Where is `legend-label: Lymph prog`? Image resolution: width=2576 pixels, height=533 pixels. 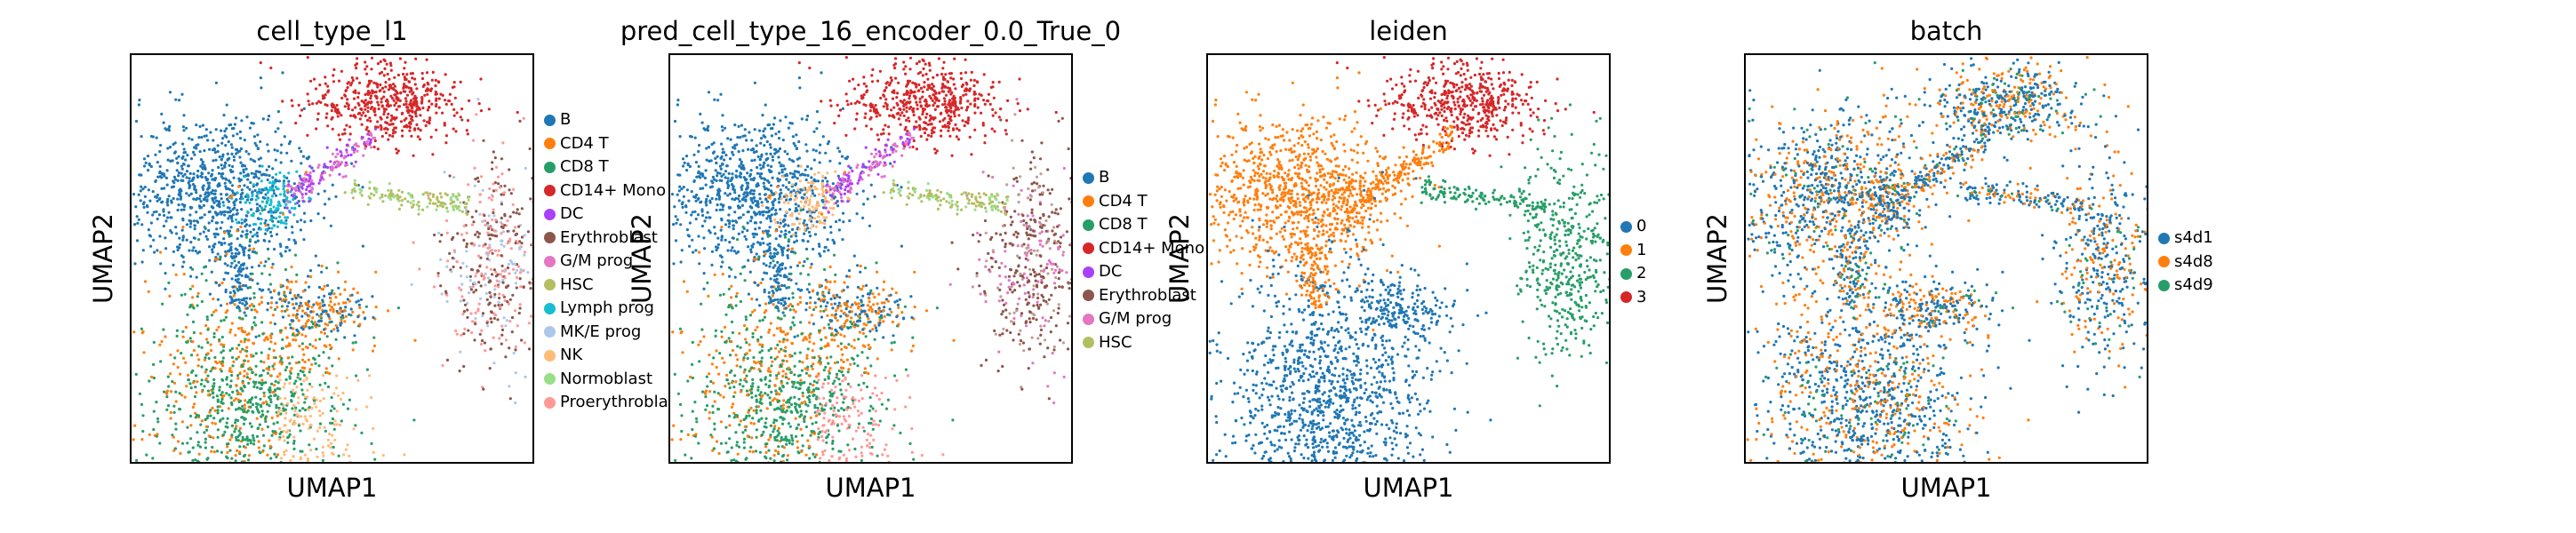 legend-label: Lymph prog is located at coordinates (607, 307).